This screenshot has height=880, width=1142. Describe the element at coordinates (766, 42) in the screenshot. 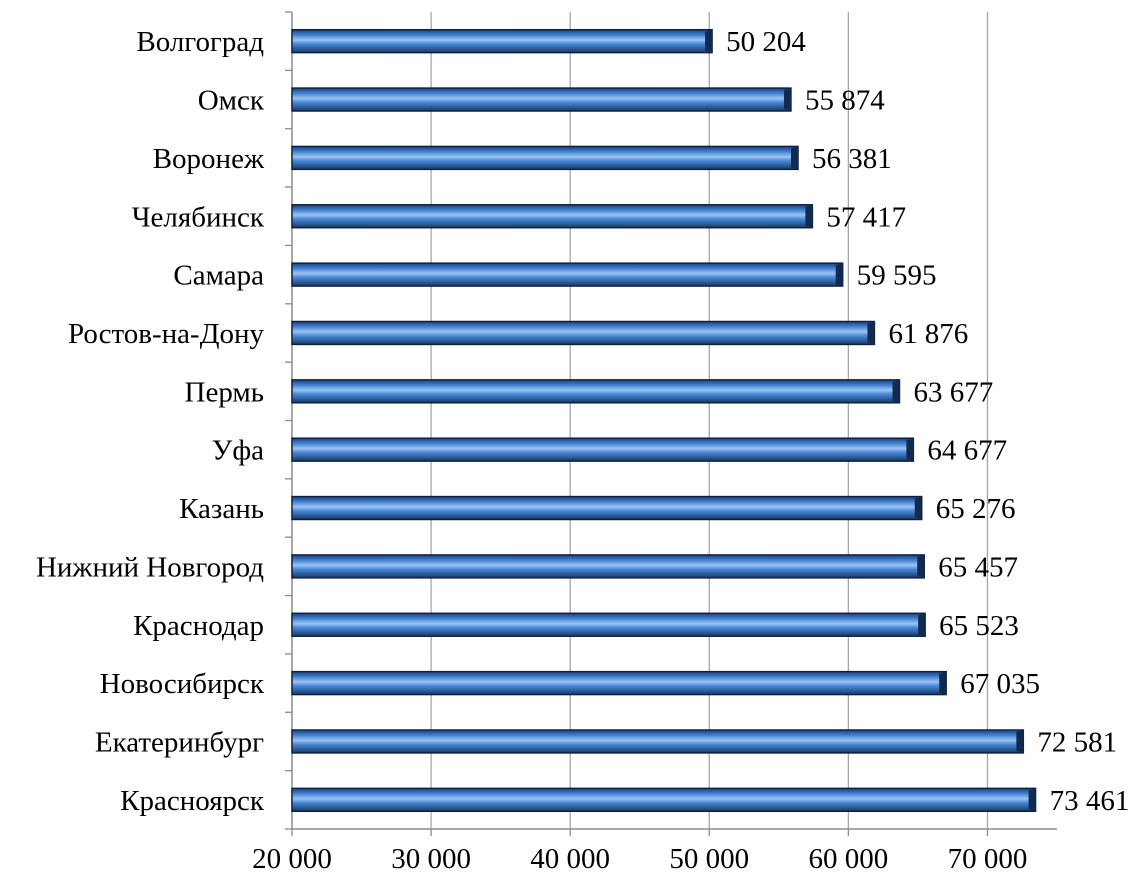

I see `value-label: 50 204` at that location.